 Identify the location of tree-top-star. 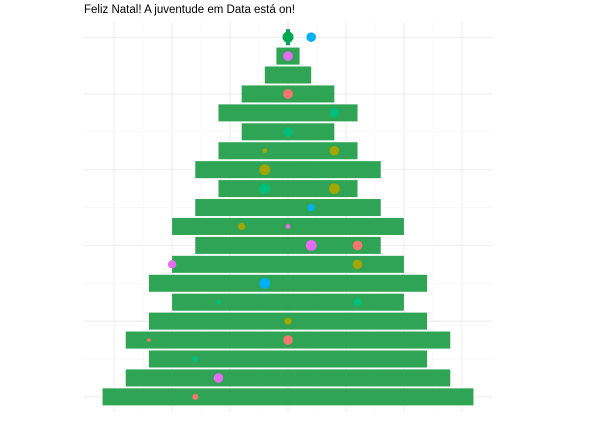
(288, 37).